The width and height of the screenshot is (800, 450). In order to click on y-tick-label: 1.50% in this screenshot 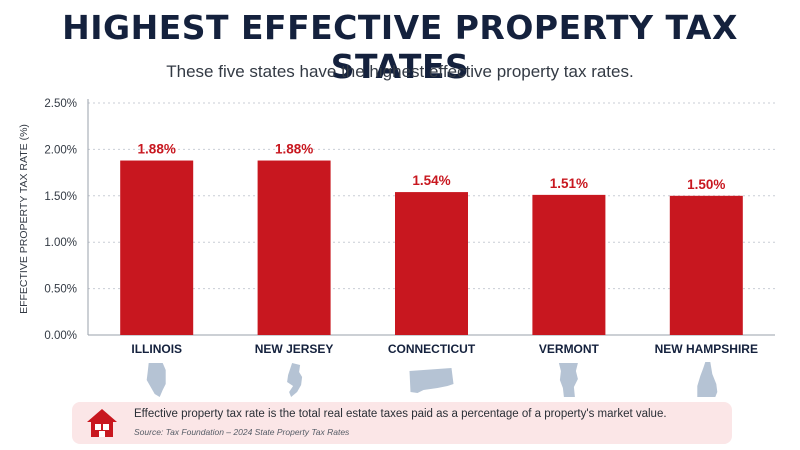, I will do `click(60, 197)`.